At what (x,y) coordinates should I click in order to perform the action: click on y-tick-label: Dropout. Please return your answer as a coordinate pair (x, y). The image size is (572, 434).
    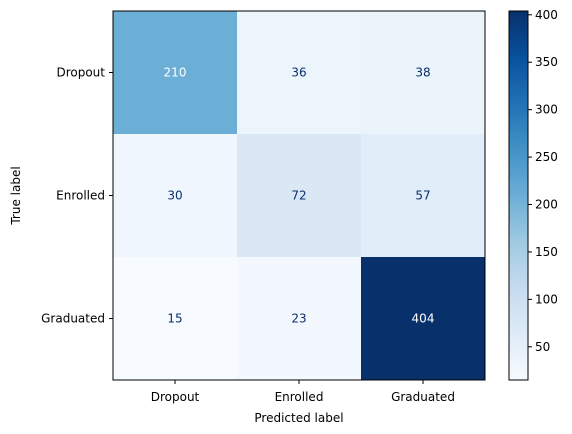
    Looking at the image, I should click on (80, 73).